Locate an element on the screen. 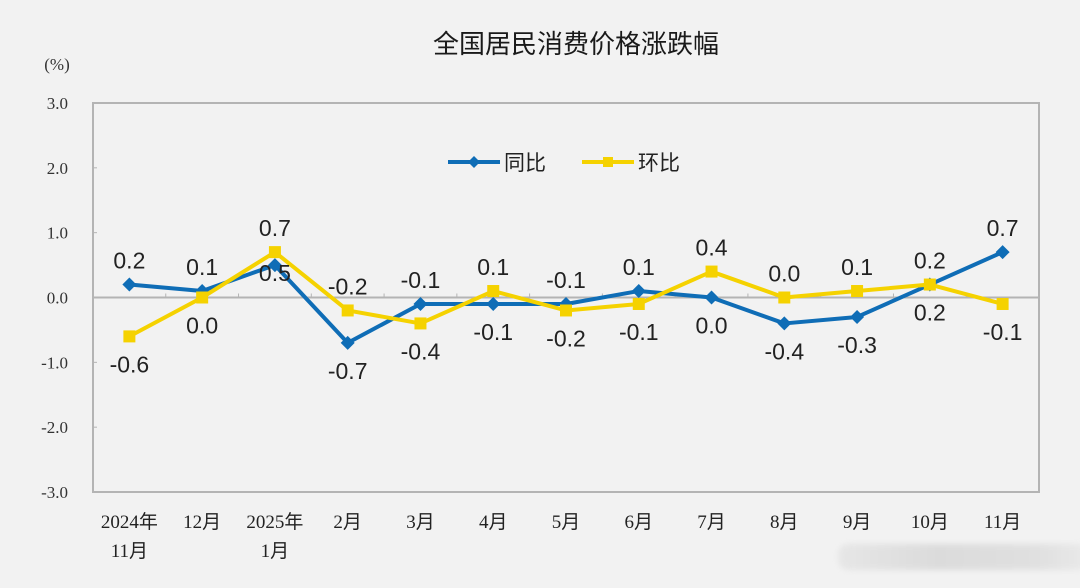  y-tick-label: -3.0 is located at coordinates (54, 492).